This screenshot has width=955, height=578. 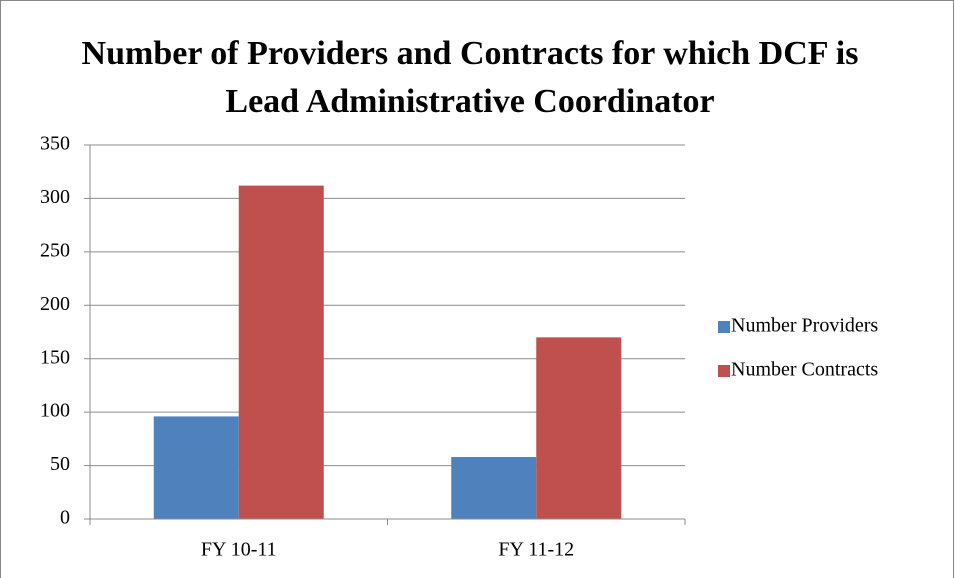 I want to click on x-tick-label: FY 10-11, so click(x=239, y=550).